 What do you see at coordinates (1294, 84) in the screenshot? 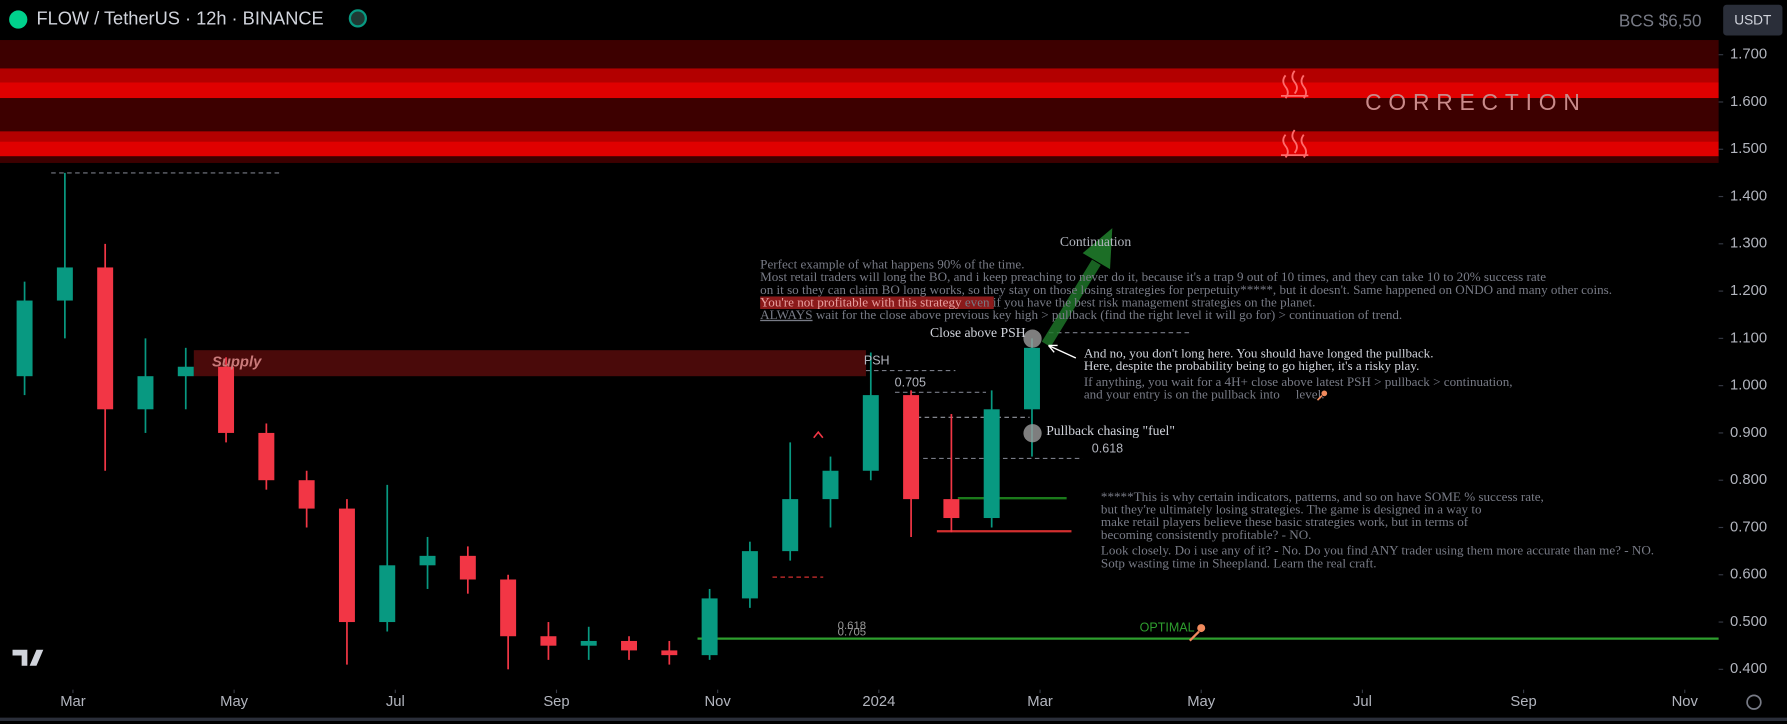
I see `hot-icon` at bounding box center [1294, 84].